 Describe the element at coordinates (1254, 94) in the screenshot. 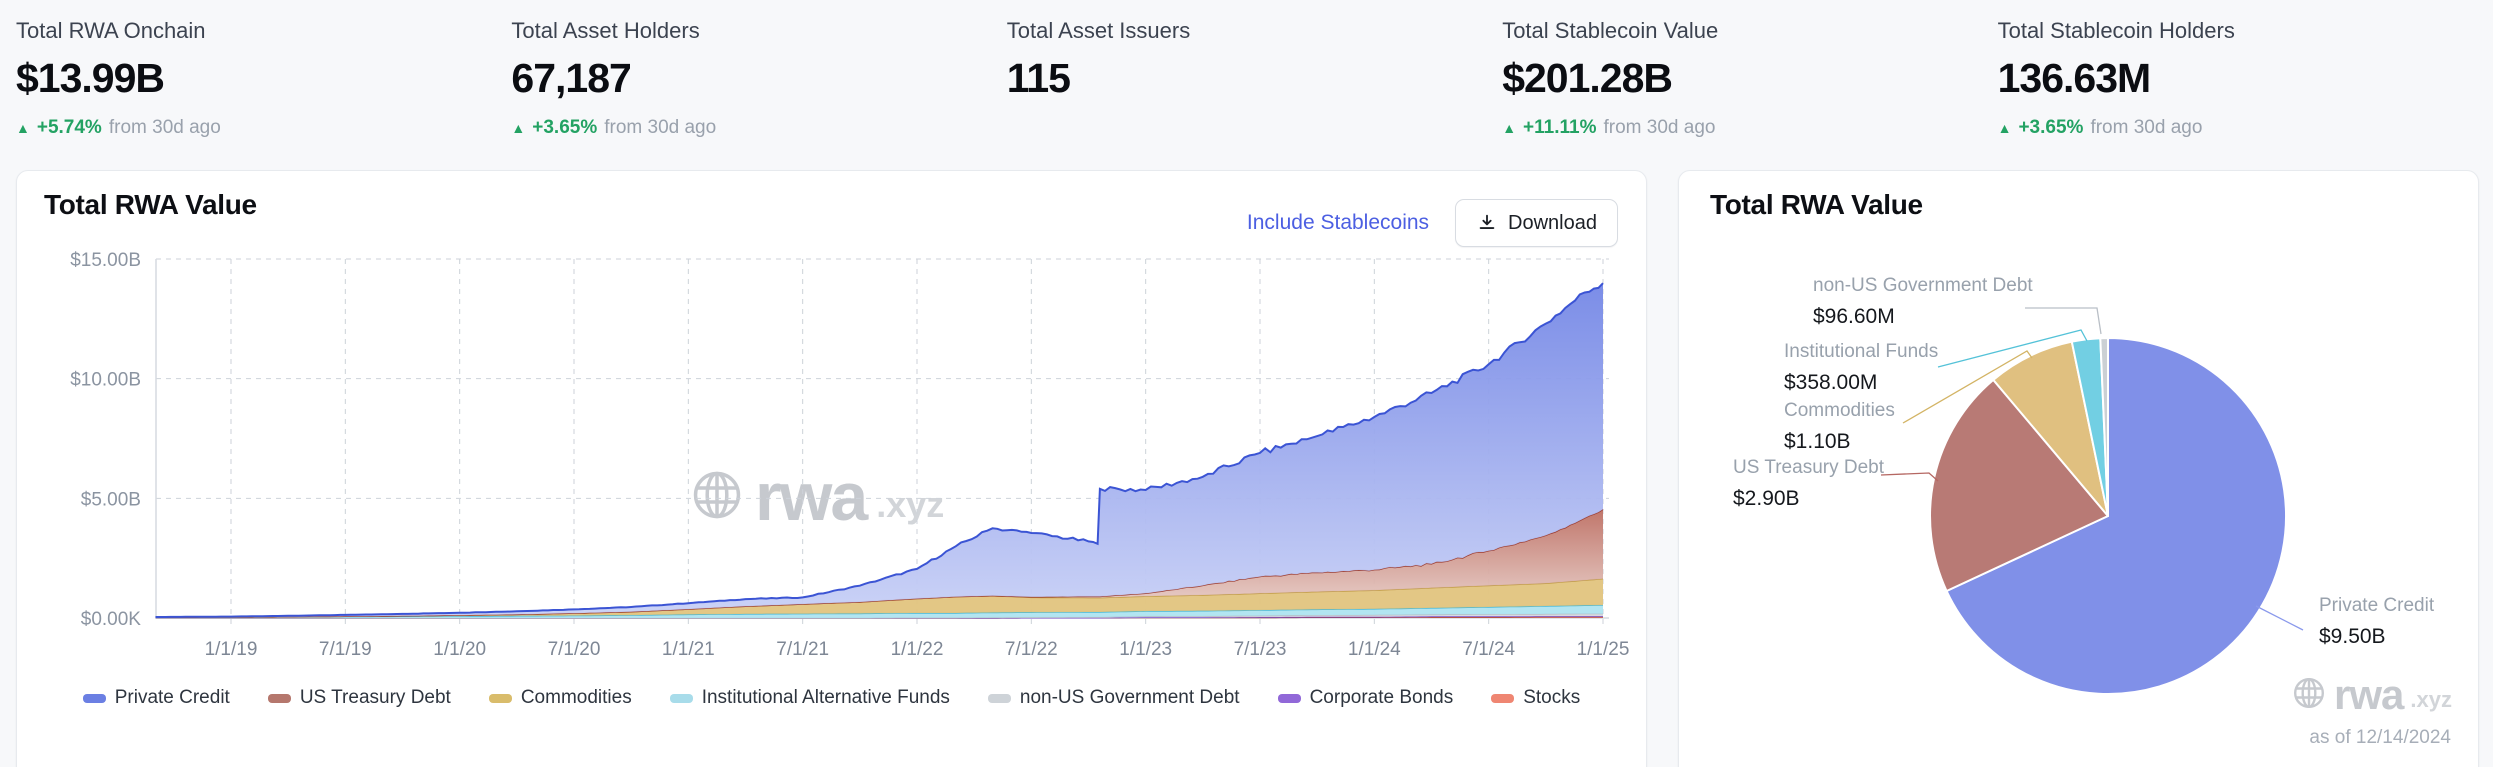

I see `stat-card: Total Asset Issuers 115` at that location.